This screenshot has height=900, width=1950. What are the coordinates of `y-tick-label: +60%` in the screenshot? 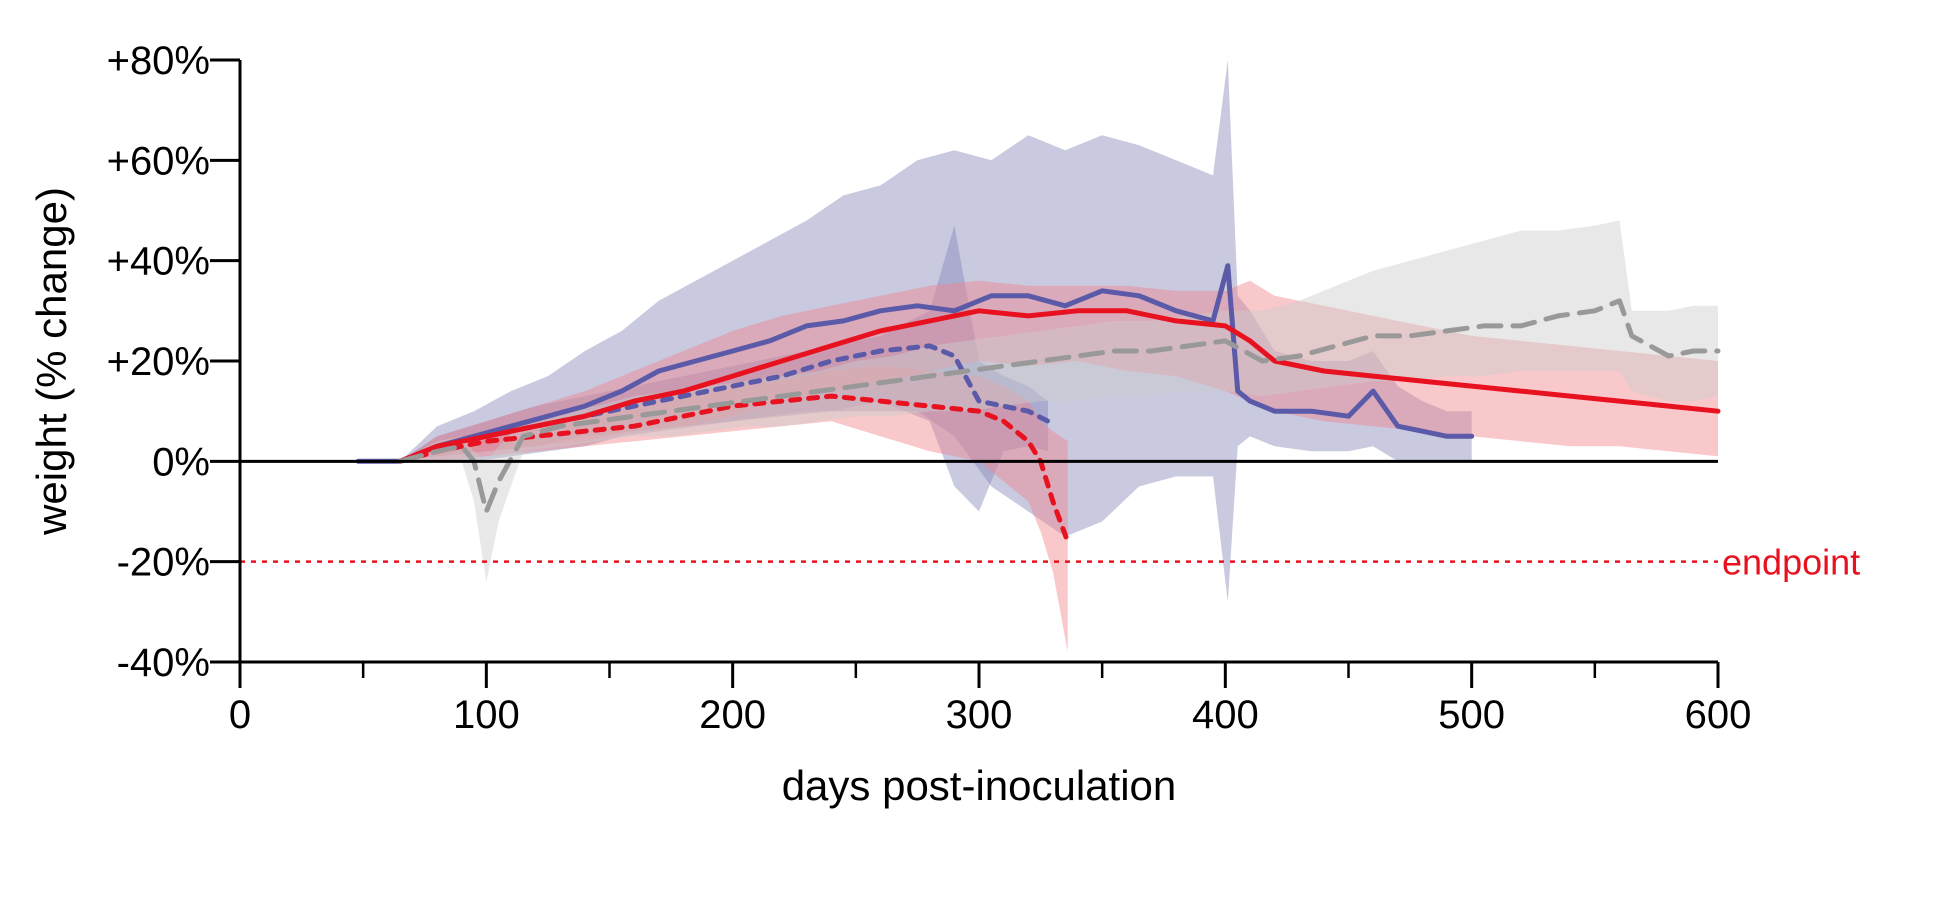 It's located at (158, 161).